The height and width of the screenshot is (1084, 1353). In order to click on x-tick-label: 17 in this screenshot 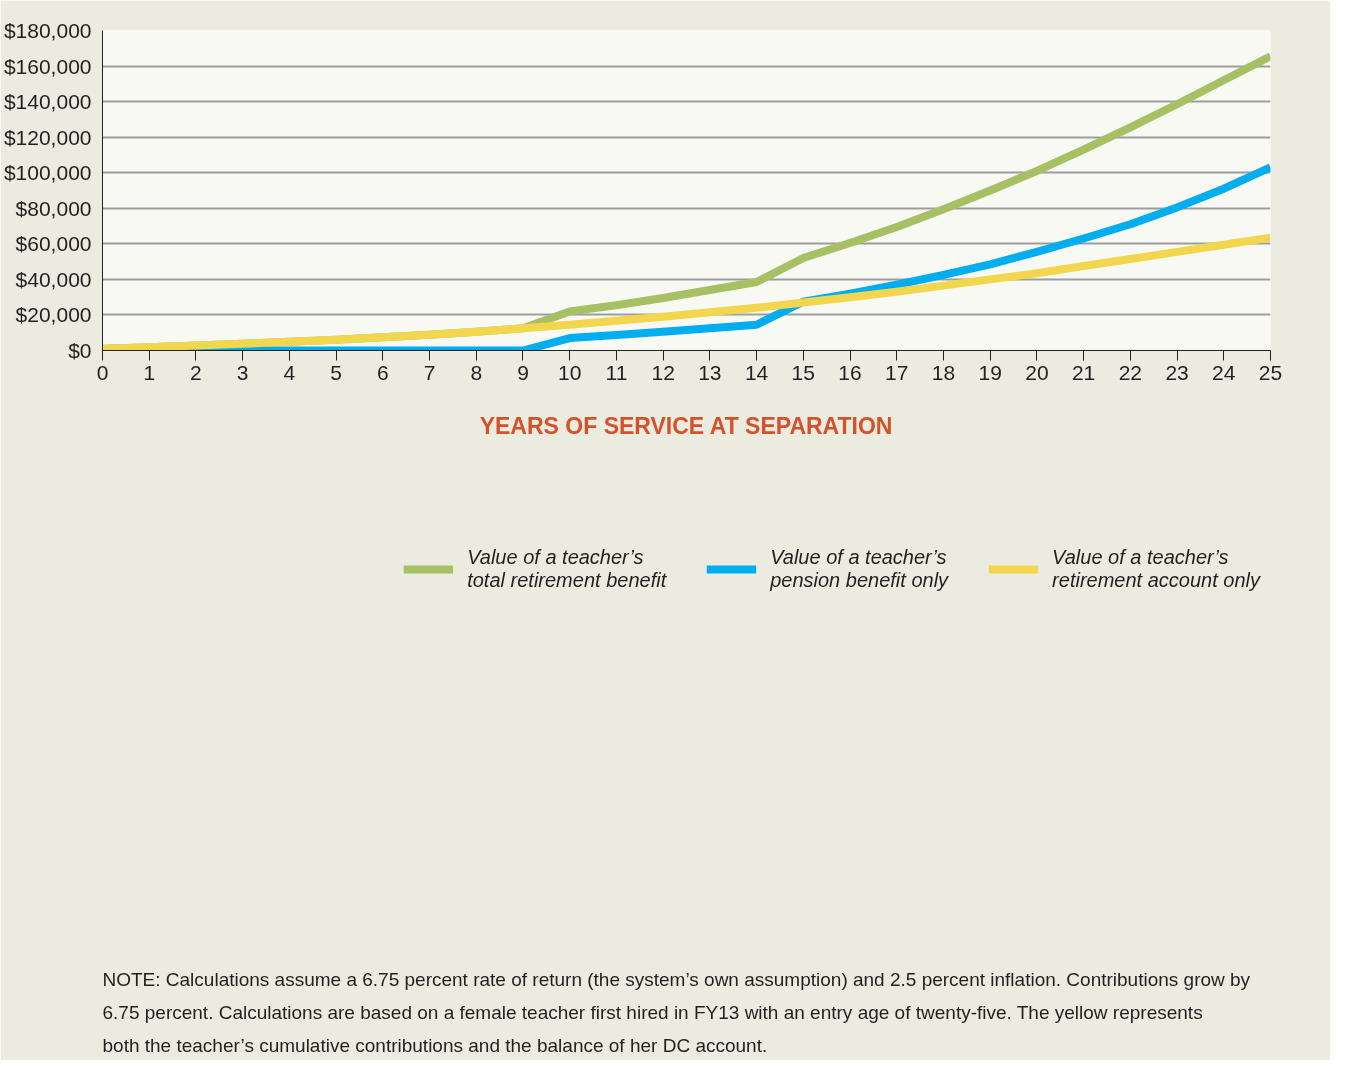, I will do `click(897, 372)`.